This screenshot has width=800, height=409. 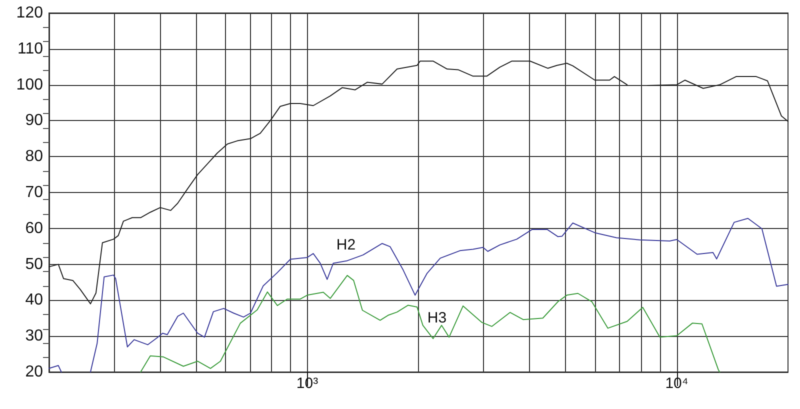 What do you see at coordinates (34, 157) in the screenshot?
I see `y-tick-label: 80` at bounding box center [34, 157].